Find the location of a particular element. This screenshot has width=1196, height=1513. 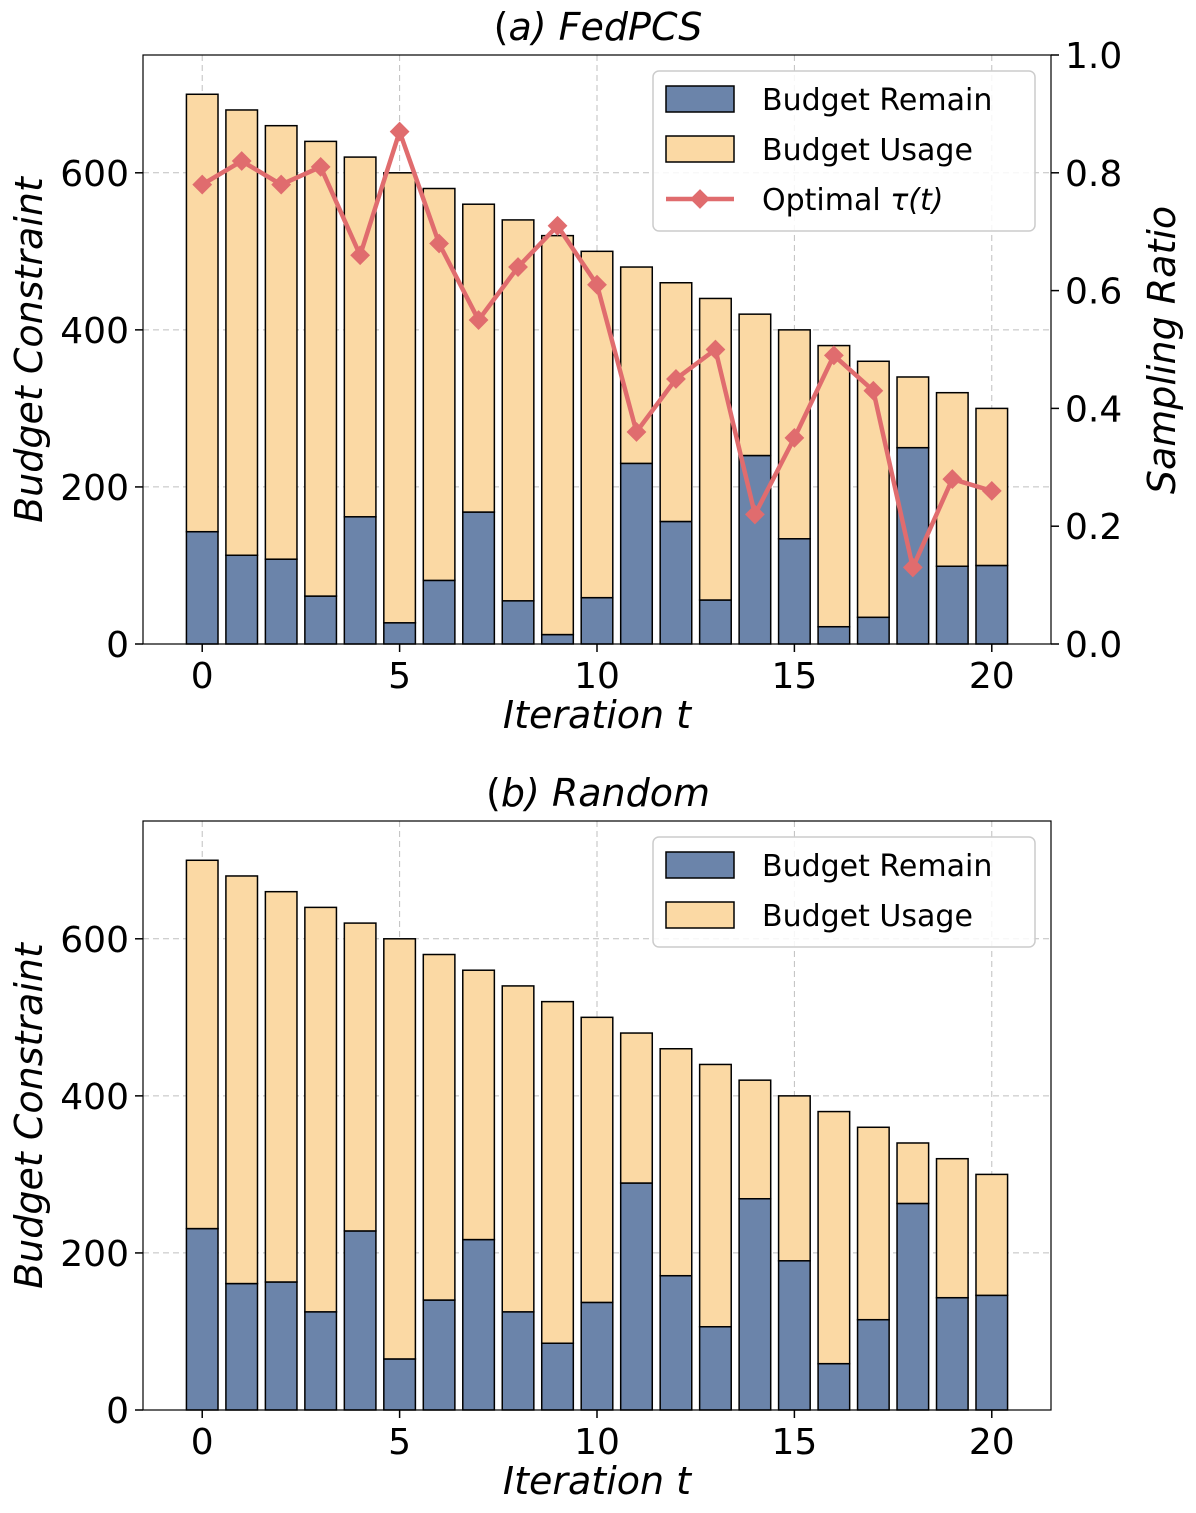

chart-b-x-axis-title: Iteration t is located at coordinates (598, 1481).